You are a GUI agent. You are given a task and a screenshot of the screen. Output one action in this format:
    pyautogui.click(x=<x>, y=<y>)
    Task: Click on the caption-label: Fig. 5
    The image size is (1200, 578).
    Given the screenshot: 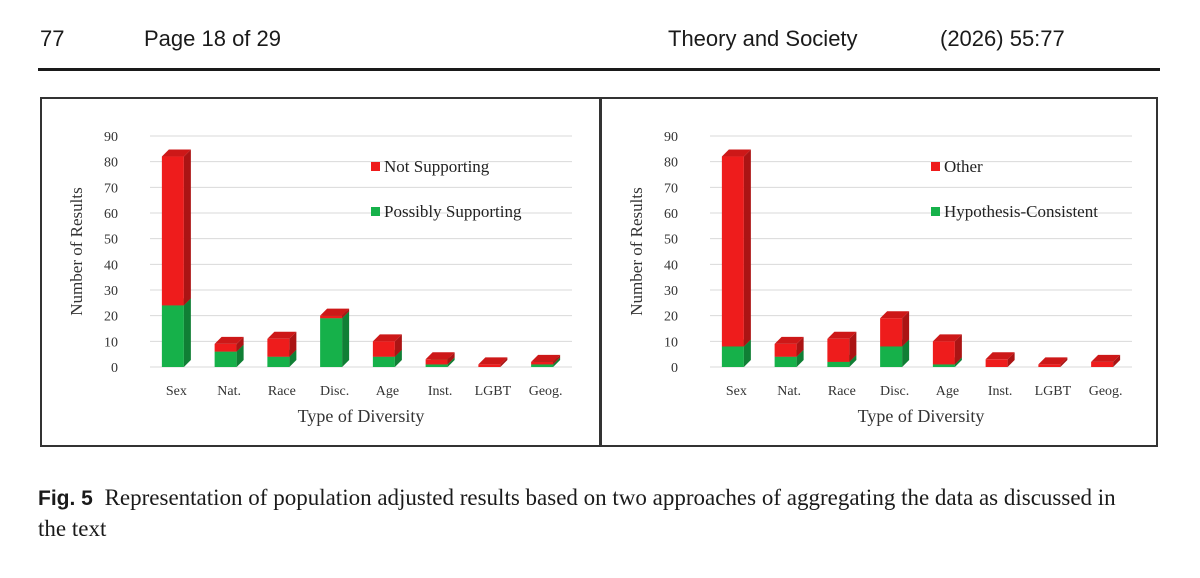 What is the action you would take?
    pyautogui.click(x=65, y=498)
    